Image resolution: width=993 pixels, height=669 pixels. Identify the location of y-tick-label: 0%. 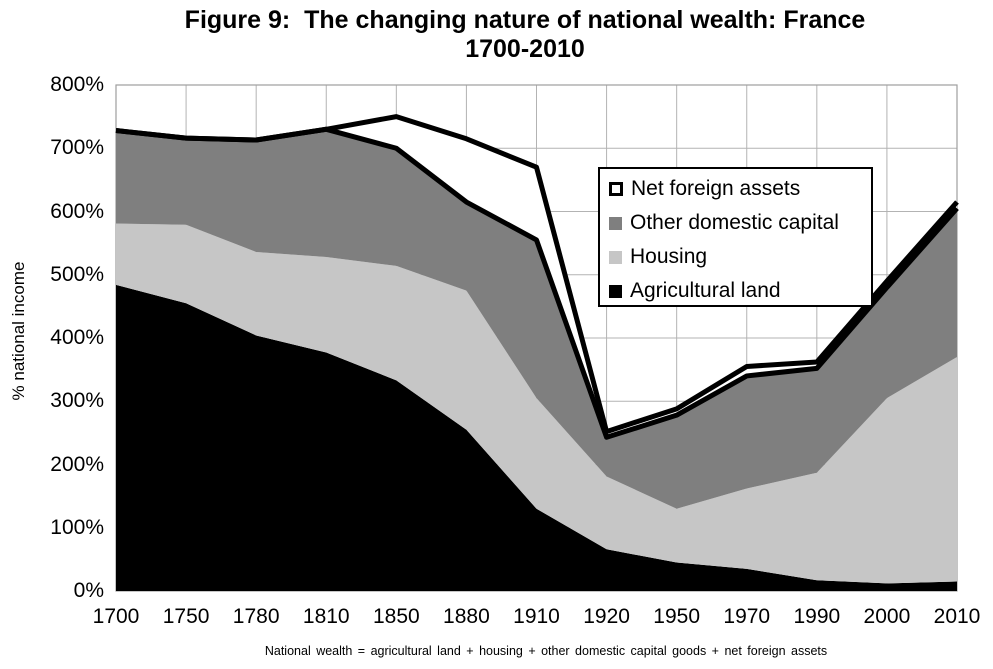
(88, 590).